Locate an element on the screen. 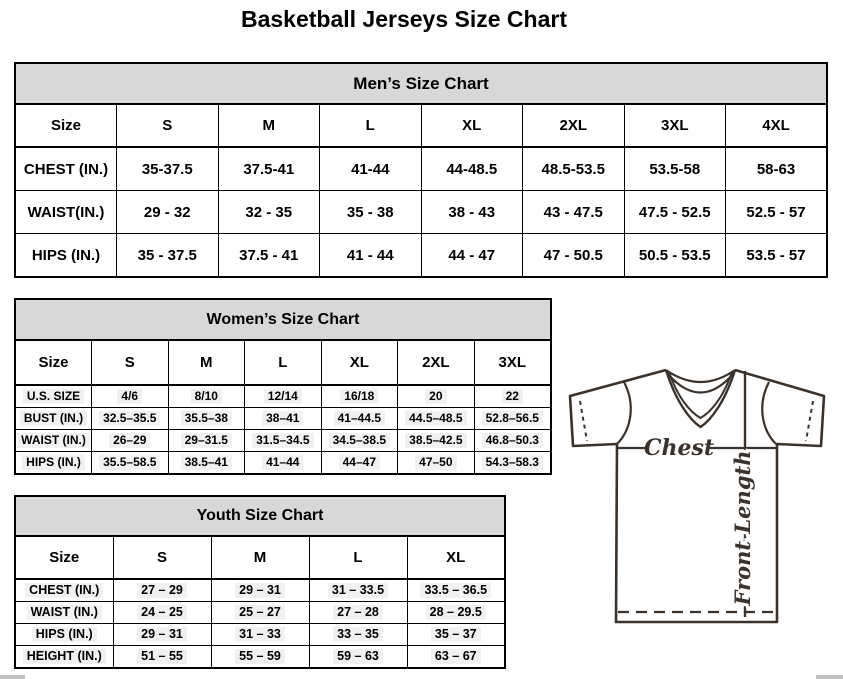 The width and height of the screenshot is (843, 679). value-text: 41-44 is located at coordinates (370, 169).